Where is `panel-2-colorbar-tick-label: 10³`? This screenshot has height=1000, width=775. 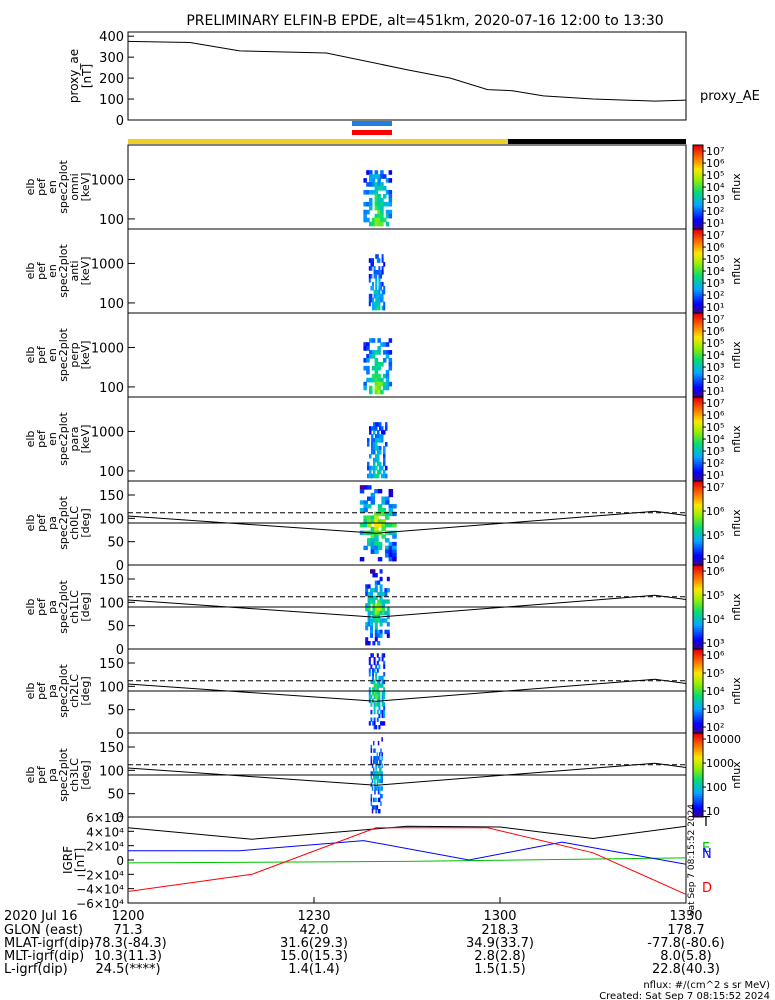 panel-2-colorbar-tick-label: 10³ is located at coordinates (715, 283).